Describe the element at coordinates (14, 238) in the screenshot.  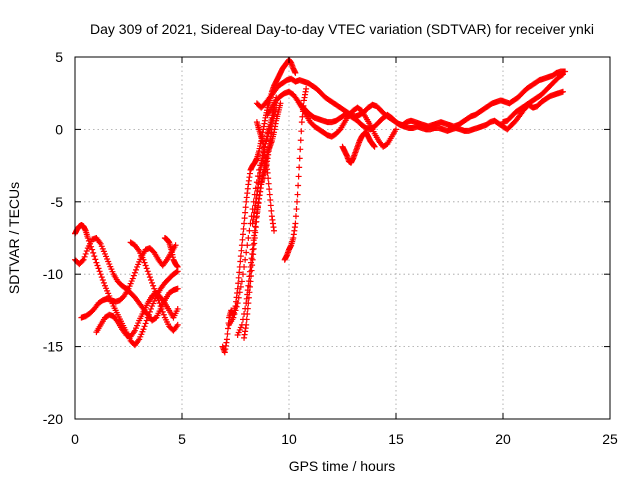
I see `y-axis-label: SDTVAR / TECUs` at that location.